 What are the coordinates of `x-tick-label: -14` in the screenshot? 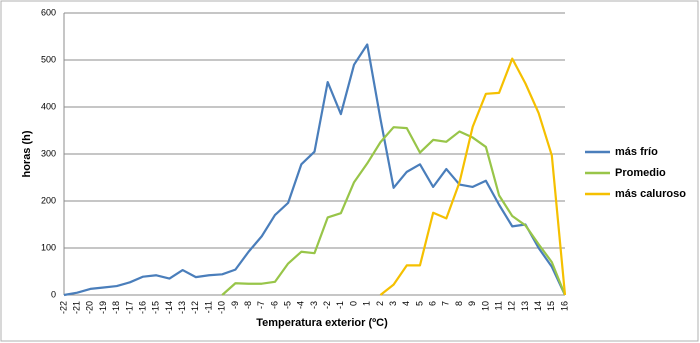 It's located at (169, 307).